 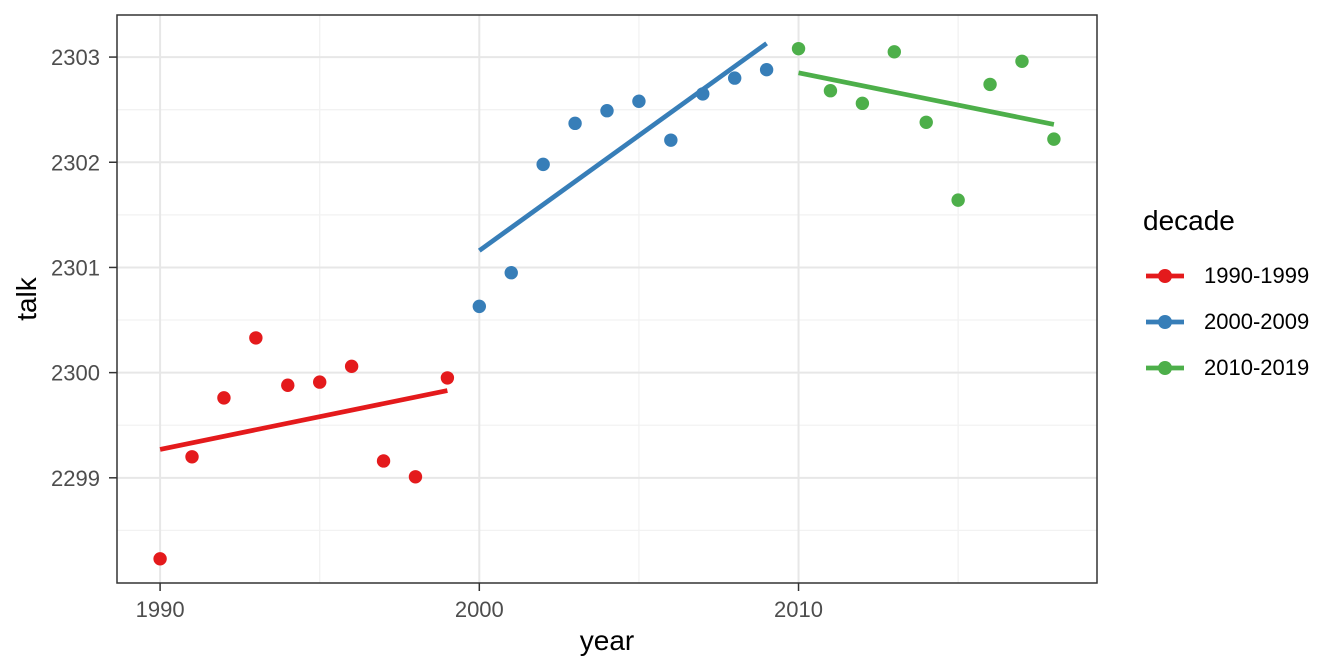 I want to click on x-tick-label: 2000, so click(x=479, y=609).